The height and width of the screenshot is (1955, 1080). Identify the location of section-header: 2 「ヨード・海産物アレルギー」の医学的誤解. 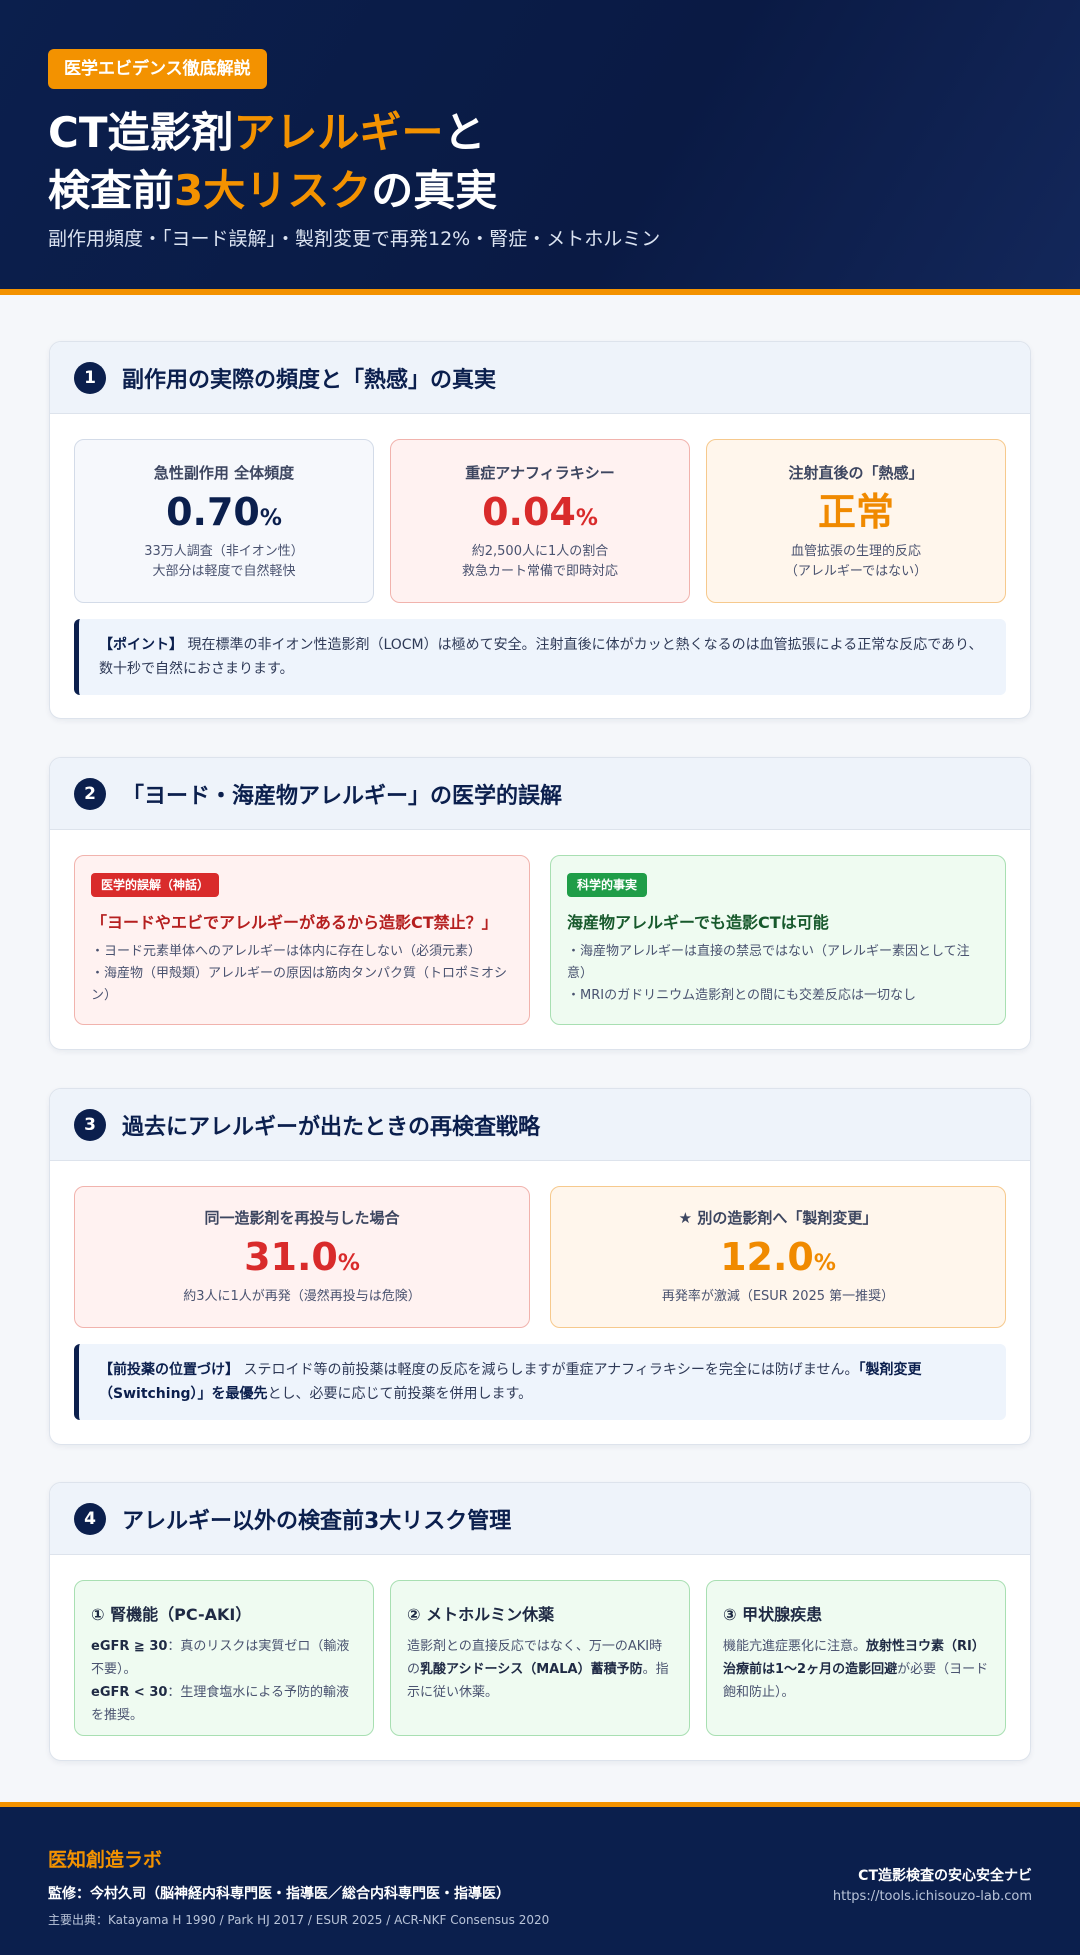
(540, 794).